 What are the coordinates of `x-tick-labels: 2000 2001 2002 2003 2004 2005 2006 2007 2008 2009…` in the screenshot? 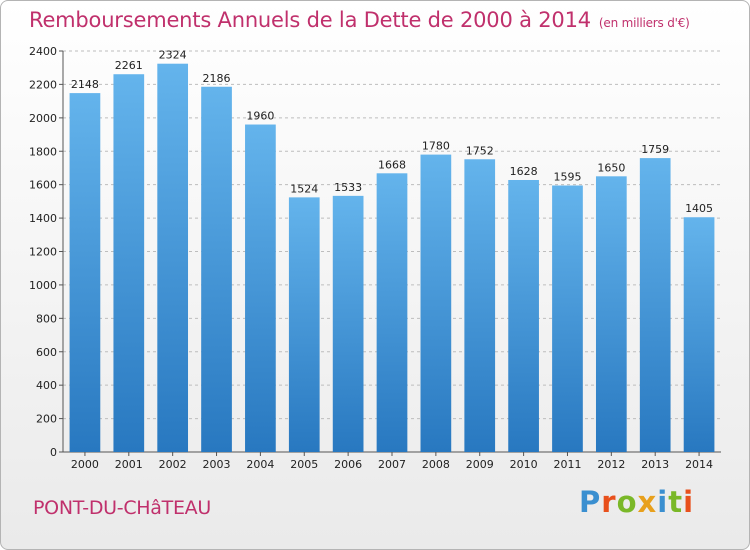 It's located at (392, 464).